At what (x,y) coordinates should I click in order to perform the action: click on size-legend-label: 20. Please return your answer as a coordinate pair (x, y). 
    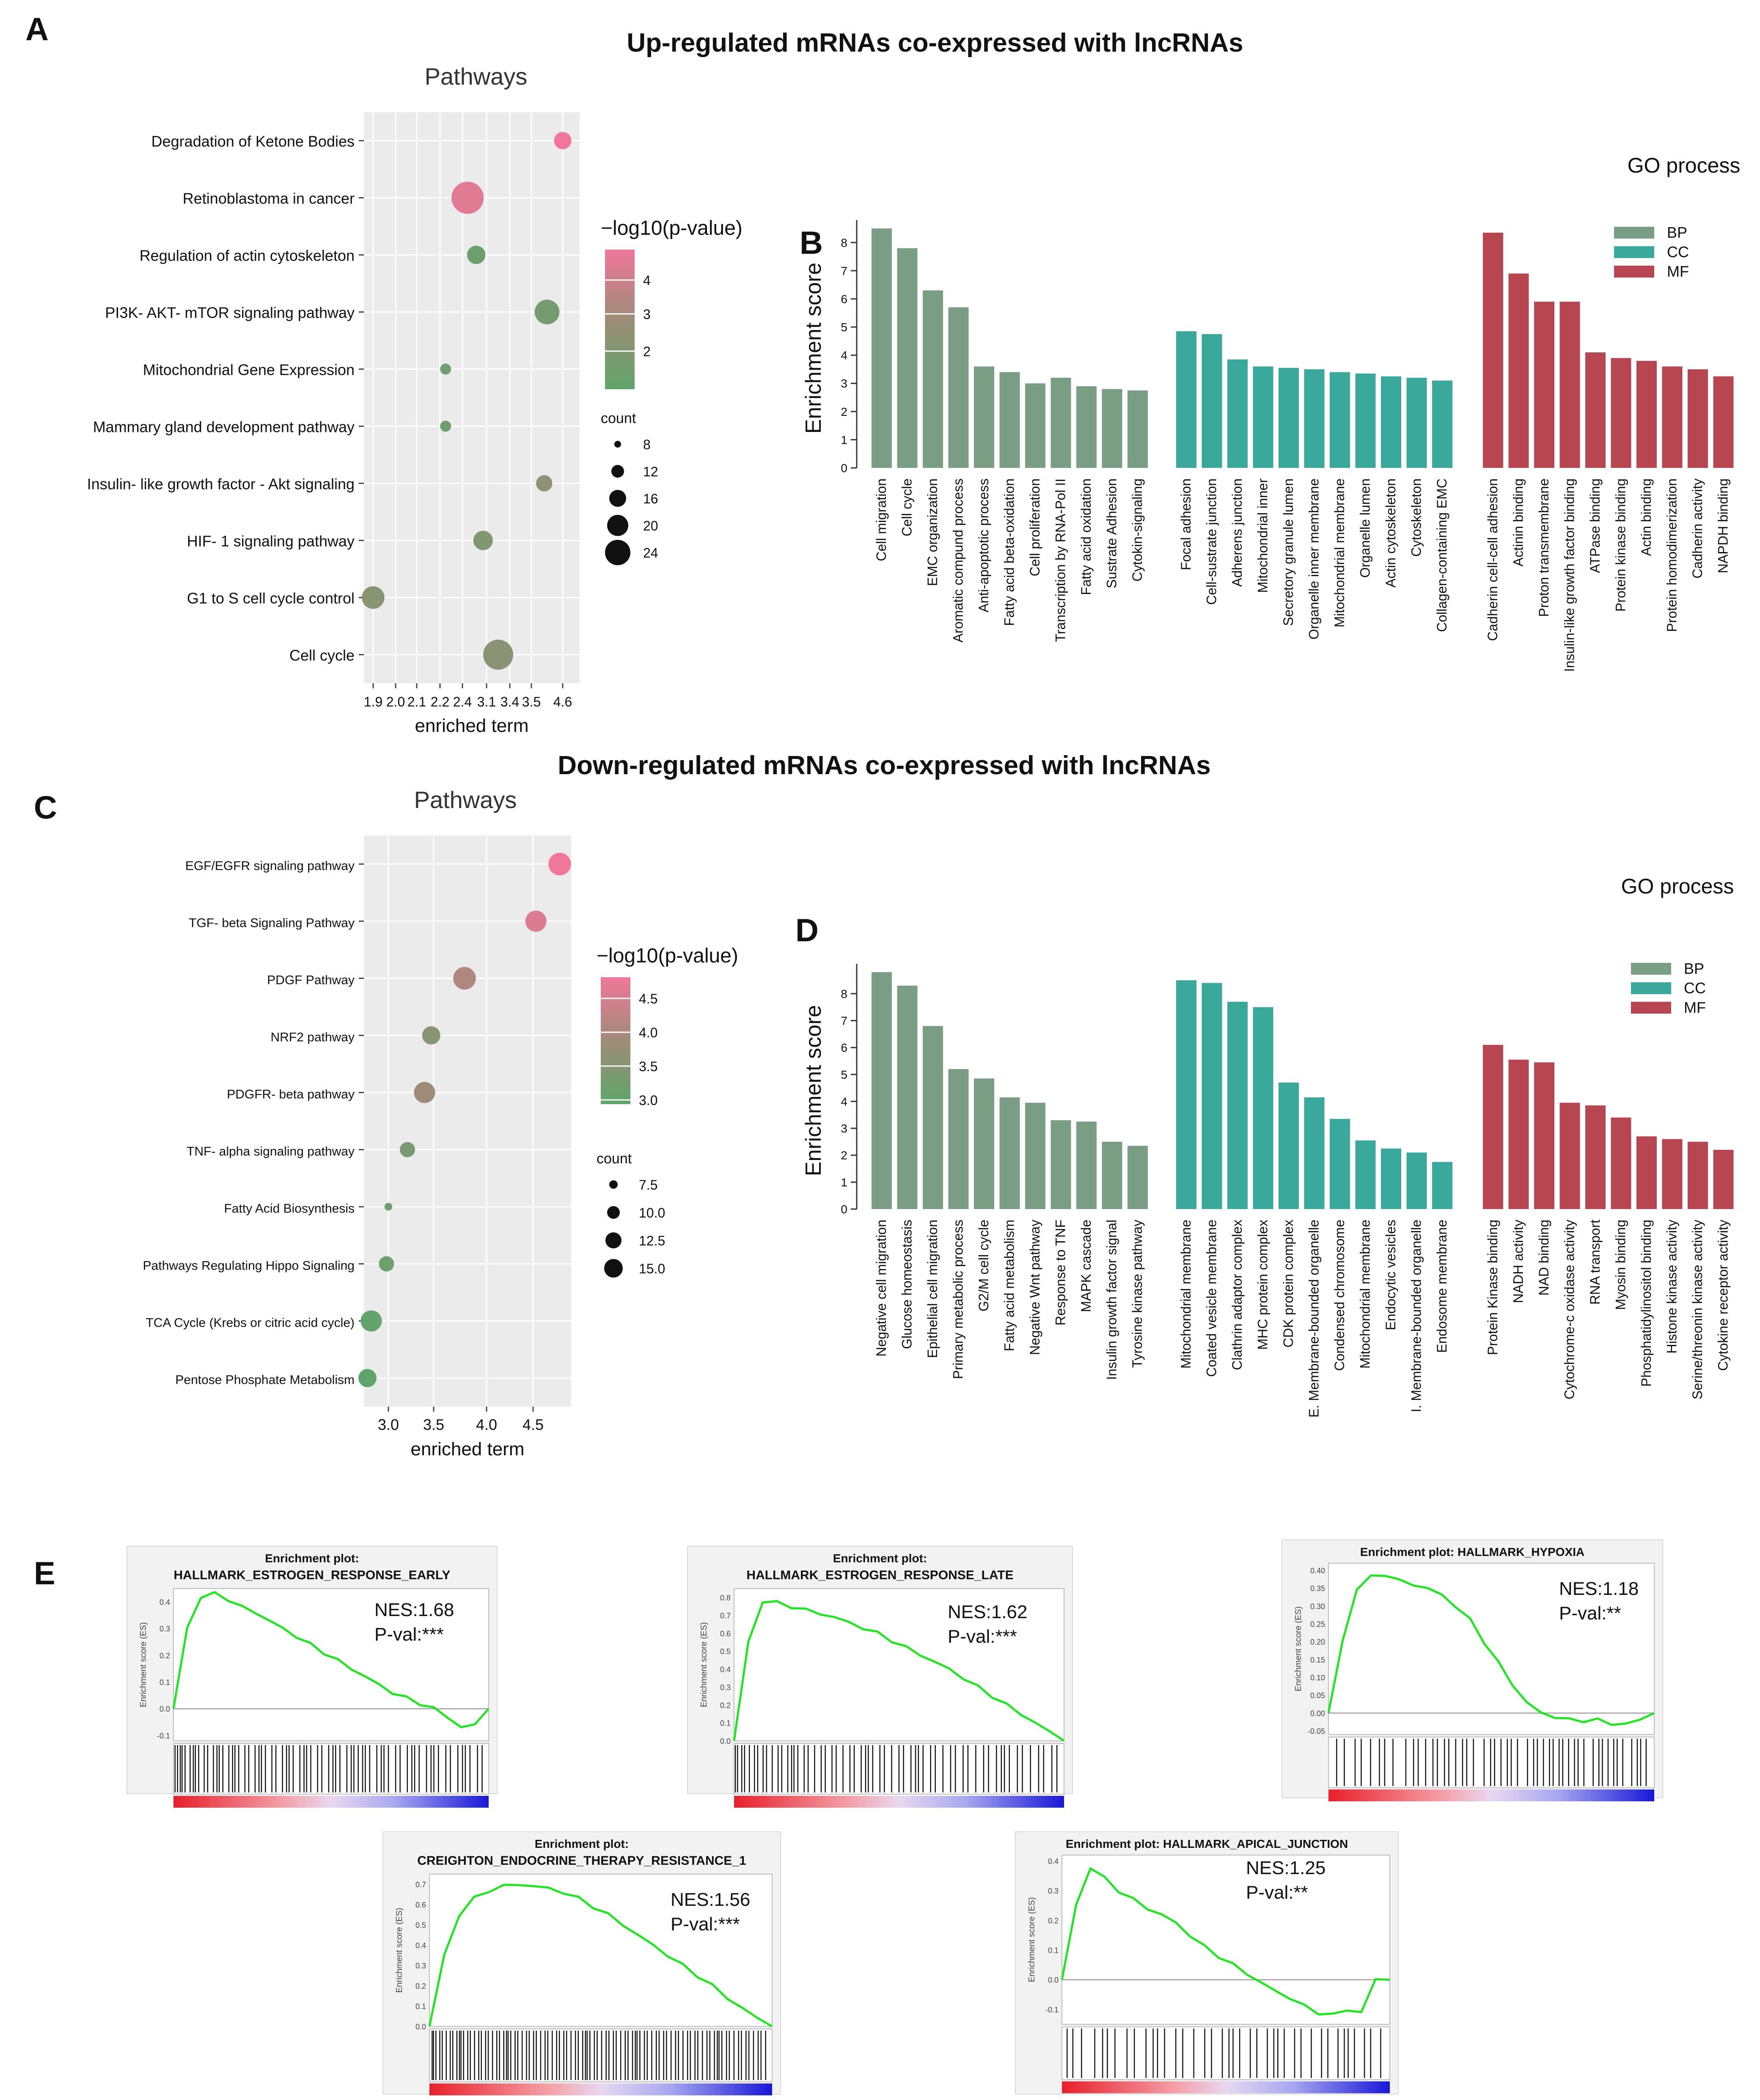
    Looking at the image, I should click on (651, 526).